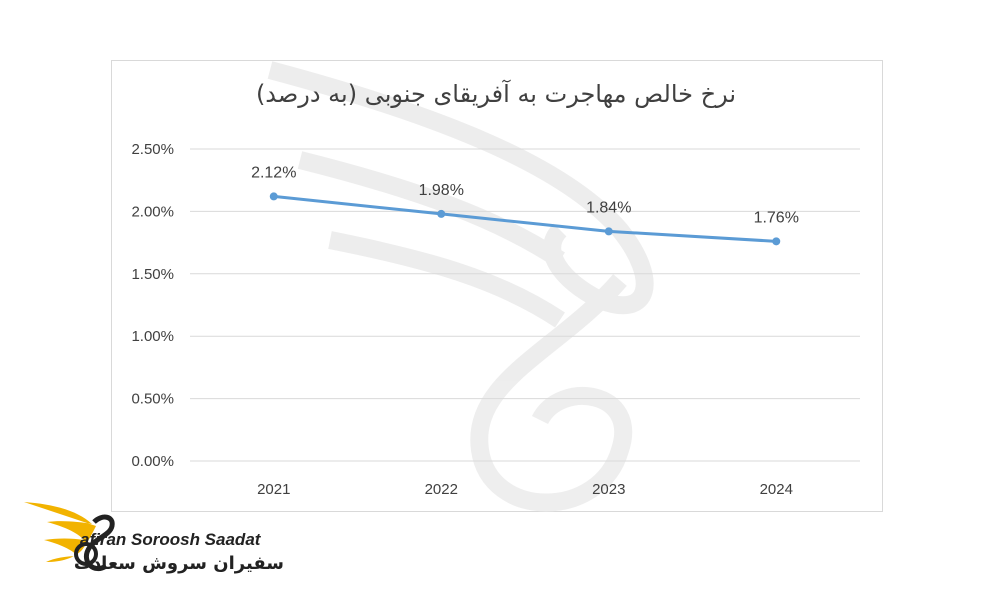 This screenshot has height=600, width=1000. Describe the element at coordinates (776, 489) in the screenshot. I see `x-tick-label: 2024` at that location.